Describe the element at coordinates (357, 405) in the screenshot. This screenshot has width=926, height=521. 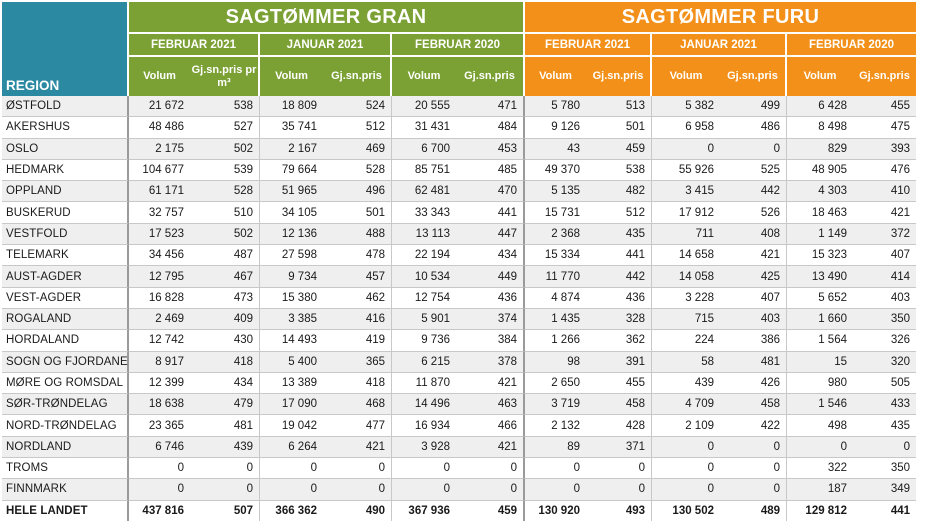
I see `price-cell: 468` at that location.